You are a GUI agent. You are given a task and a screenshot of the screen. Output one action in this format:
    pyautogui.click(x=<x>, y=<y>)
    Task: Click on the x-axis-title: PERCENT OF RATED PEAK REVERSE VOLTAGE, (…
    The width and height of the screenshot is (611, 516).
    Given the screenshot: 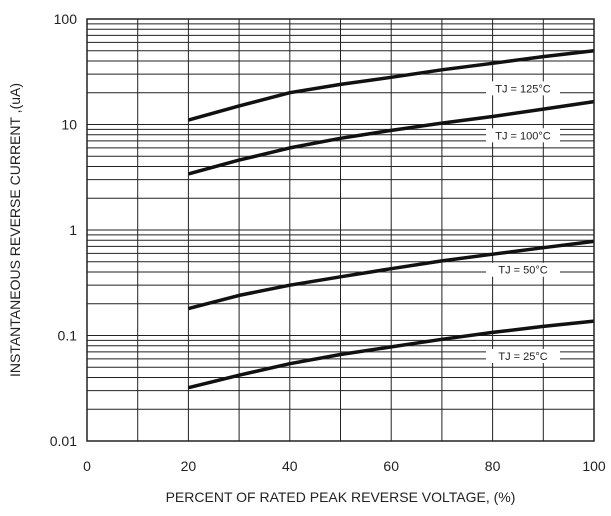 What is the action you would take?
    pyautogui.click(x=341, y=497)
    